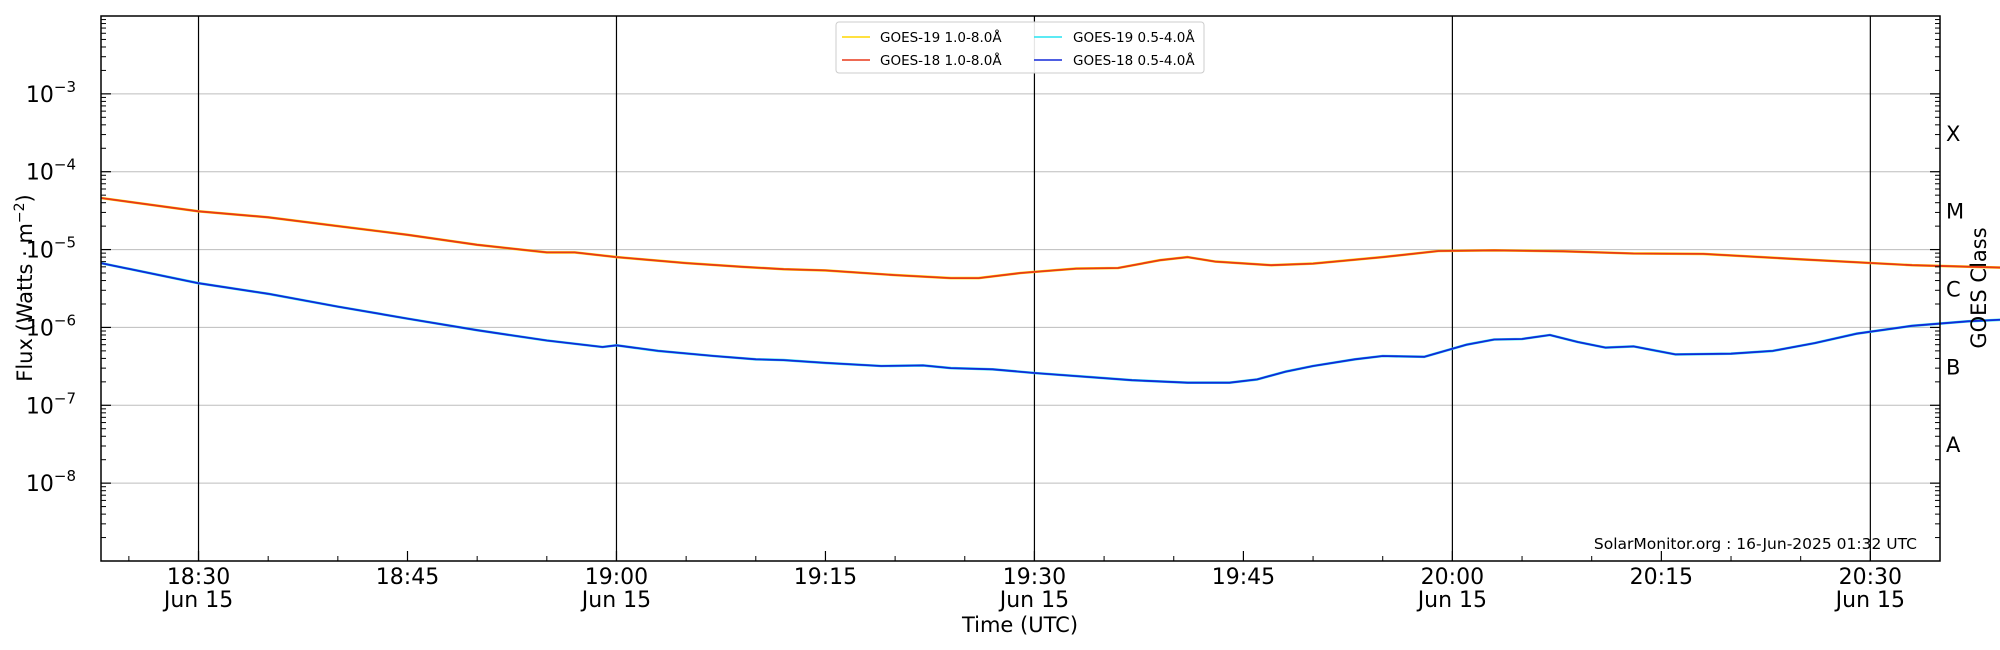 Image resolution: width=2000 pixels, height=650 pixels. What do you see at coordinates (1953, 134) in the screenshot?
I see `goes-class-label: X` at bounding box center [1953, 134].